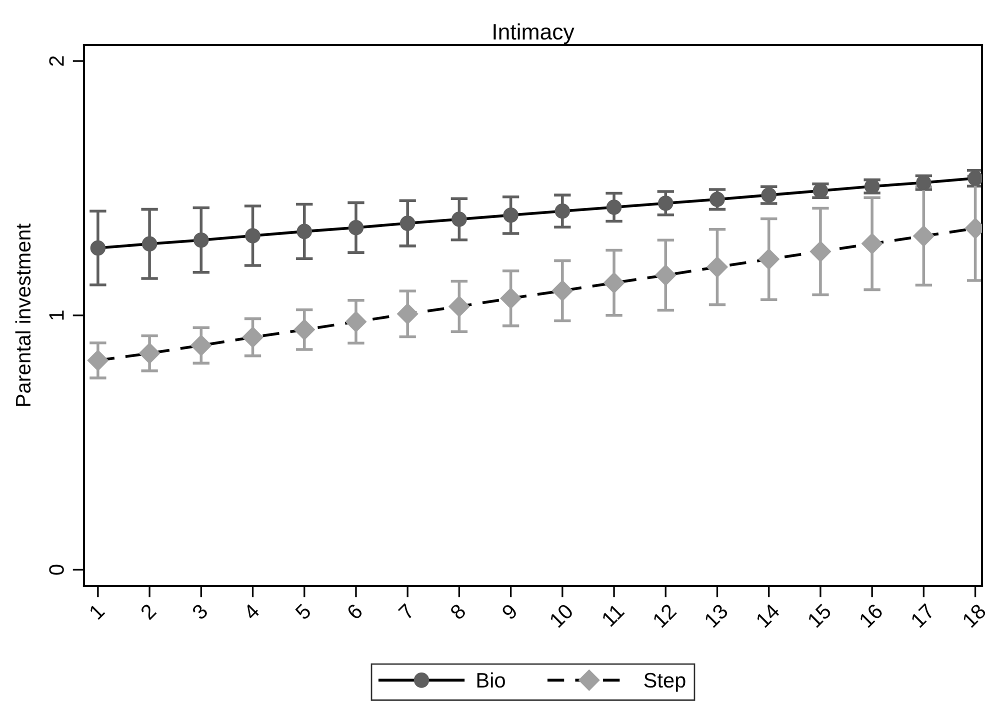 The image size is (1000, 704). What do you see at coordinates (491, 680) in the screenshot?
I see `legend-label: Bio` at bounding box center [491, 680].